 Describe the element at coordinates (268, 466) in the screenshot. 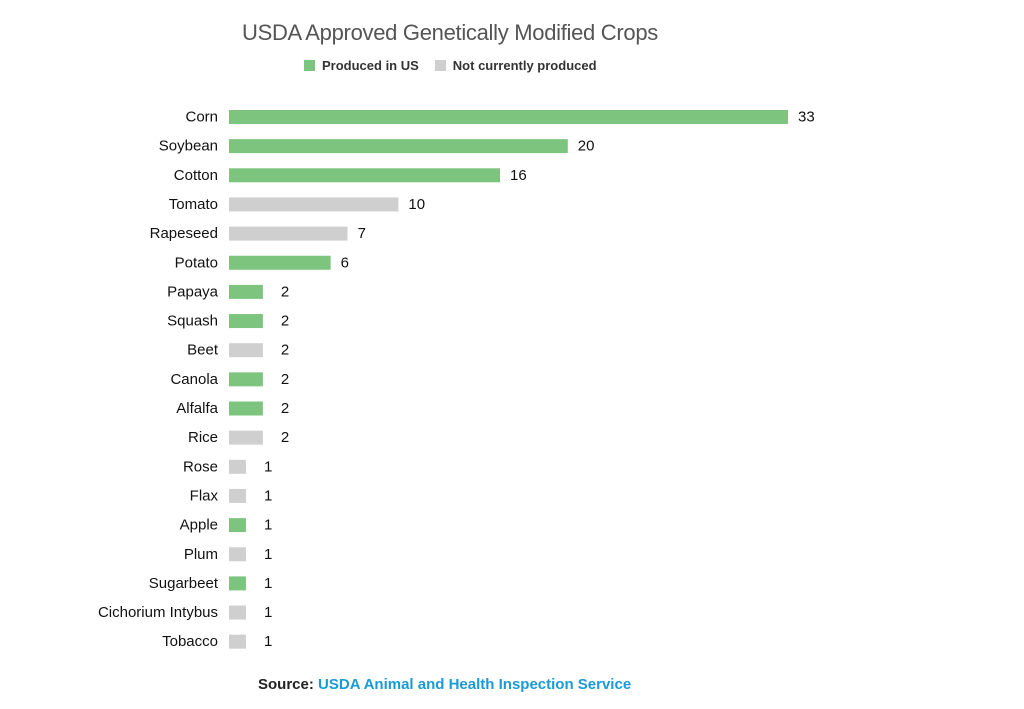

I see `value-label-rose: 1` at that location.